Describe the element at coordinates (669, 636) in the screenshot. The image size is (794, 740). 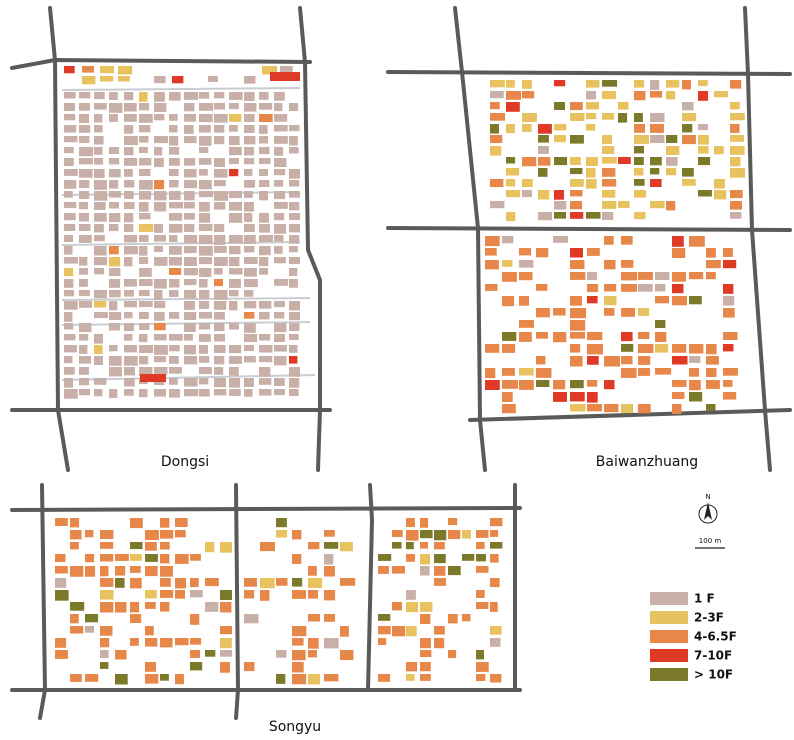
I see `legend-swatch` at that location.